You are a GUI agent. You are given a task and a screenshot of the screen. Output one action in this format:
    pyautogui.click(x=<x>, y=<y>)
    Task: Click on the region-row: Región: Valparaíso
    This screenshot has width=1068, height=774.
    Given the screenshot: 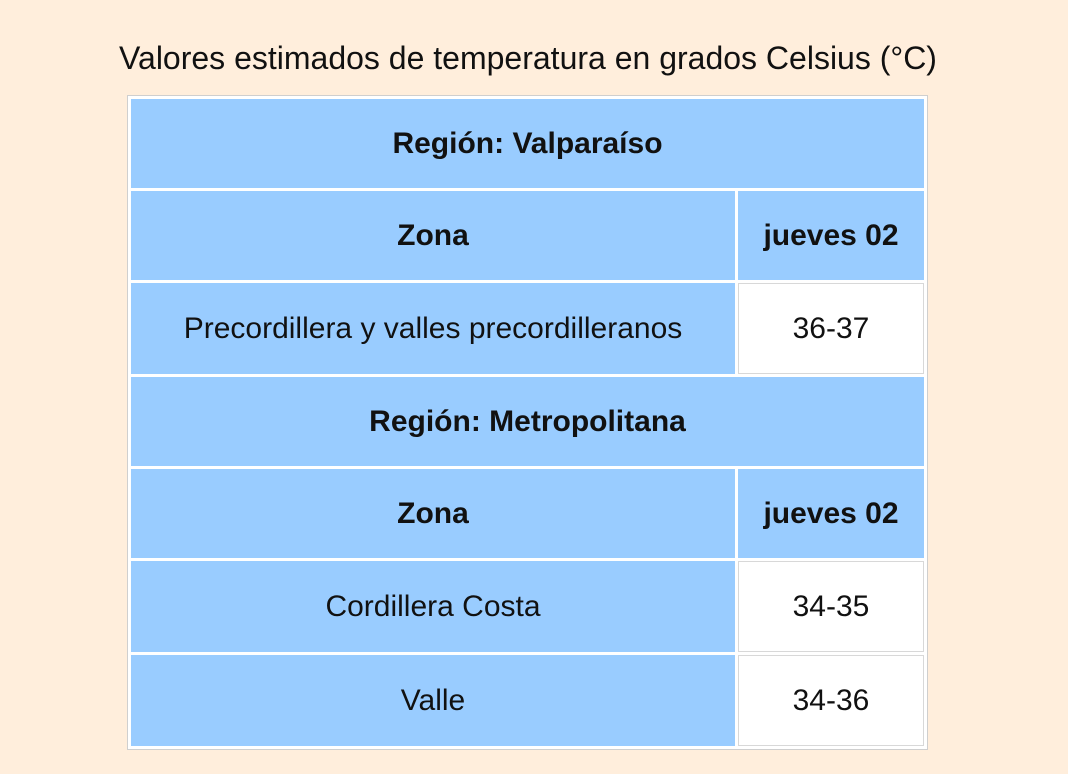 What is the action you would take?
    pyautogui.click(x=527, y=143)
    